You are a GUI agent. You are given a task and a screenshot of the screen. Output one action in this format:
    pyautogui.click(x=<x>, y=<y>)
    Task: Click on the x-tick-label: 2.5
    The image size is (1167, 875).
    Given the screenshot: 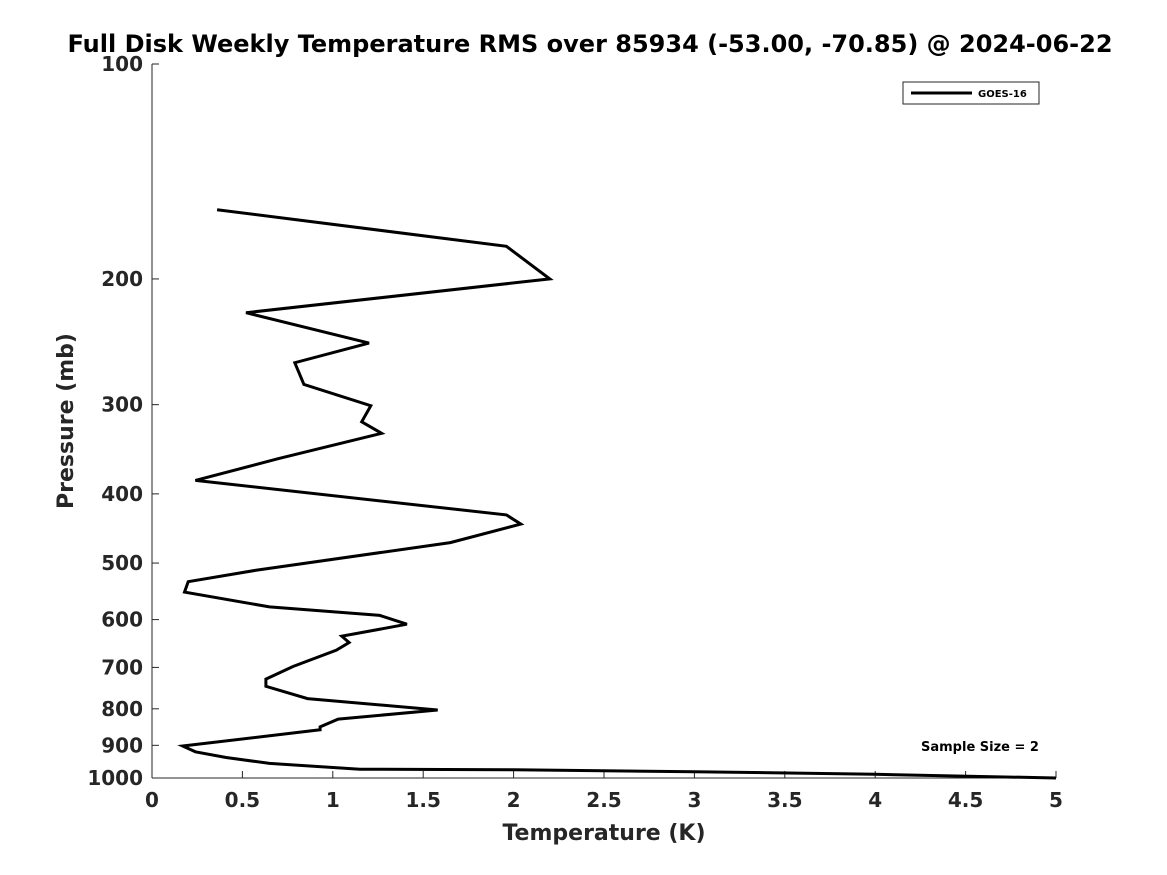 What is the action you would take?
    pyautogui.click(x=603, y=800)
    